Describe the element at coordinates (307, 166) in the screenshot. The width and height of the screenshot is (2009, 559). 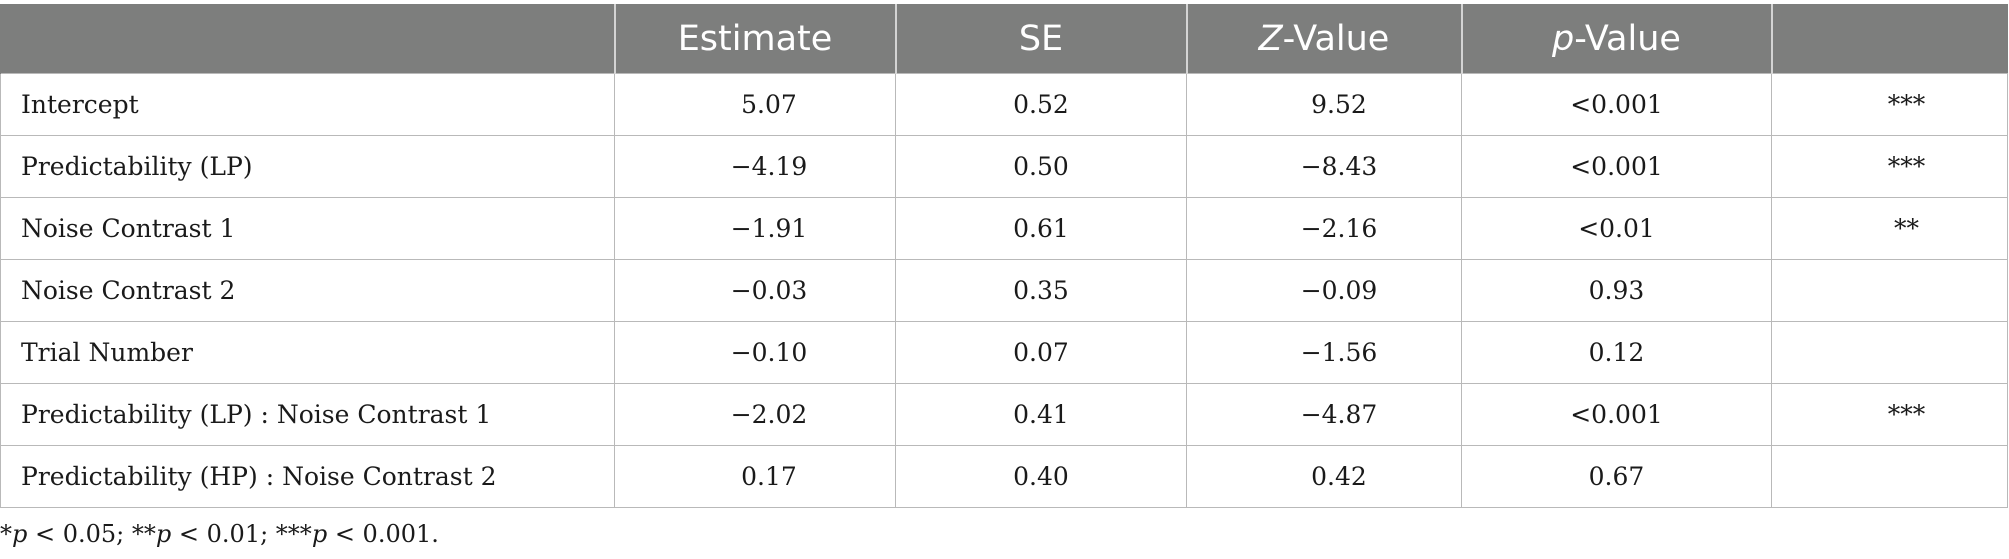
I see `row-label: Predictability (LP)` at that location.